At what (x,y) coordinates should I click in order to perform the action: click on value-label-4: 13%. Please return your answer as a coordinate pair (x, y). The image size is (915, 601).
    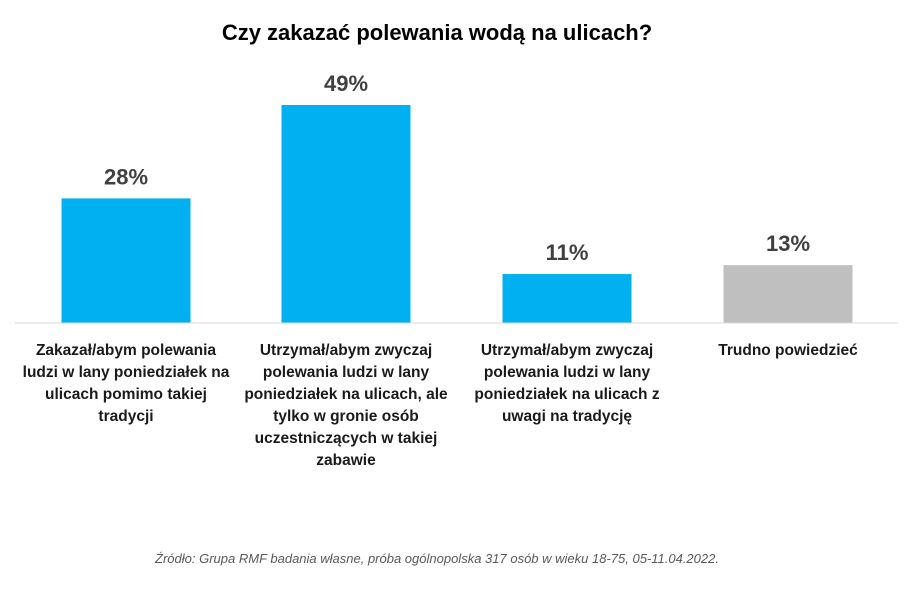
    Looking at the image, I should click on (788, 243).